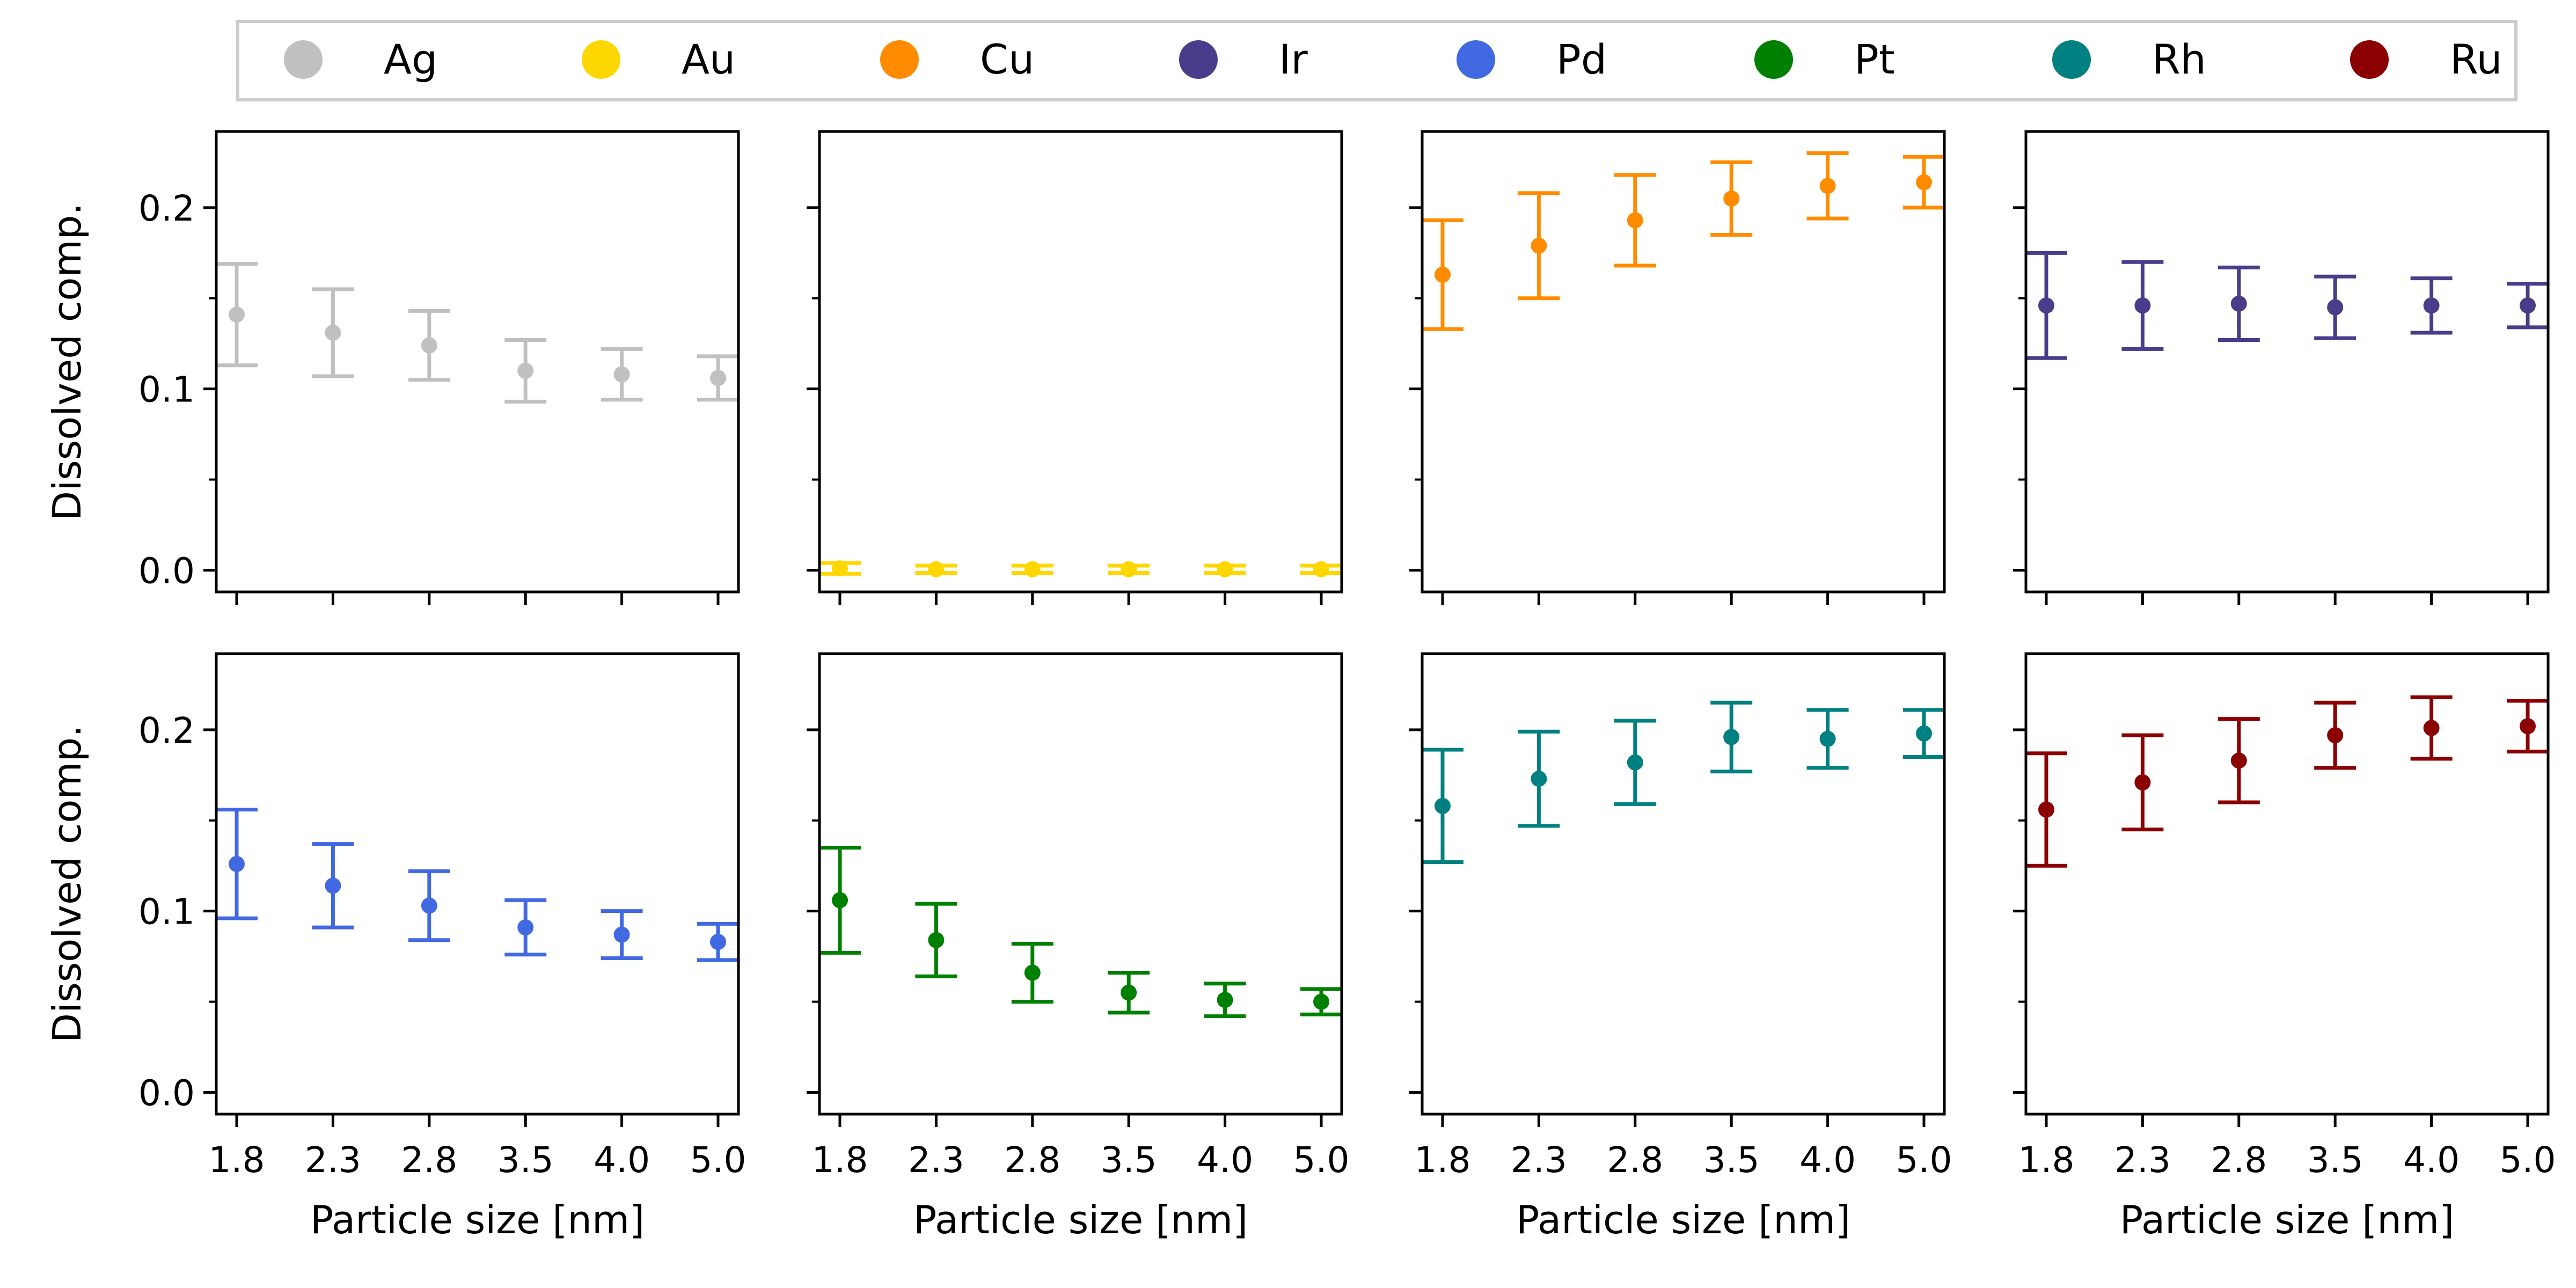 This screenshot has width=2576, height=1288. Describe the element at coordinates (899, 59) in the screenshot. I see `legend-marker-cu` at that location.